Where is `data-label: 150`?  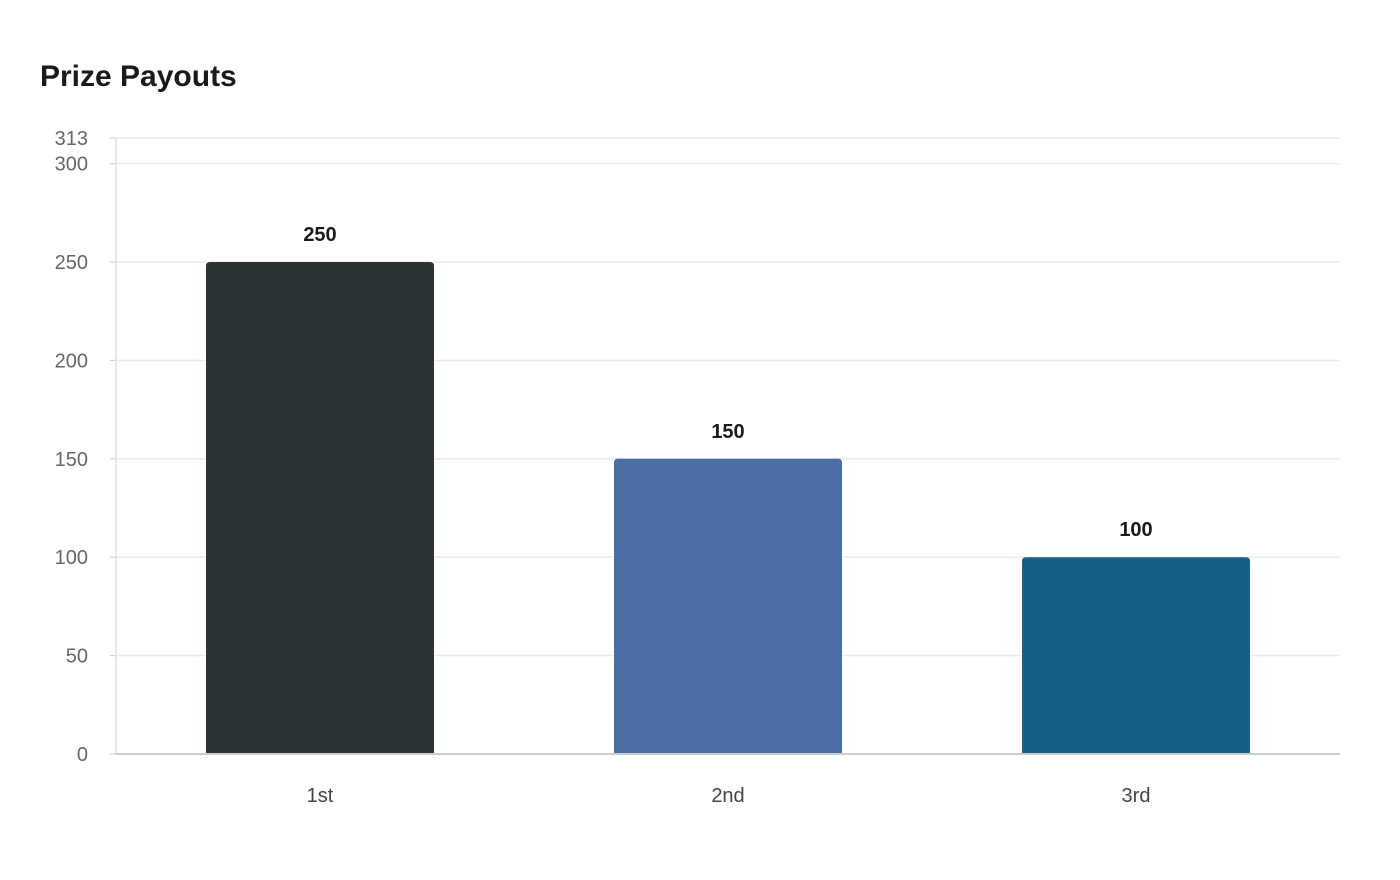
data-label: 150 is located at coordinates (727, 432).